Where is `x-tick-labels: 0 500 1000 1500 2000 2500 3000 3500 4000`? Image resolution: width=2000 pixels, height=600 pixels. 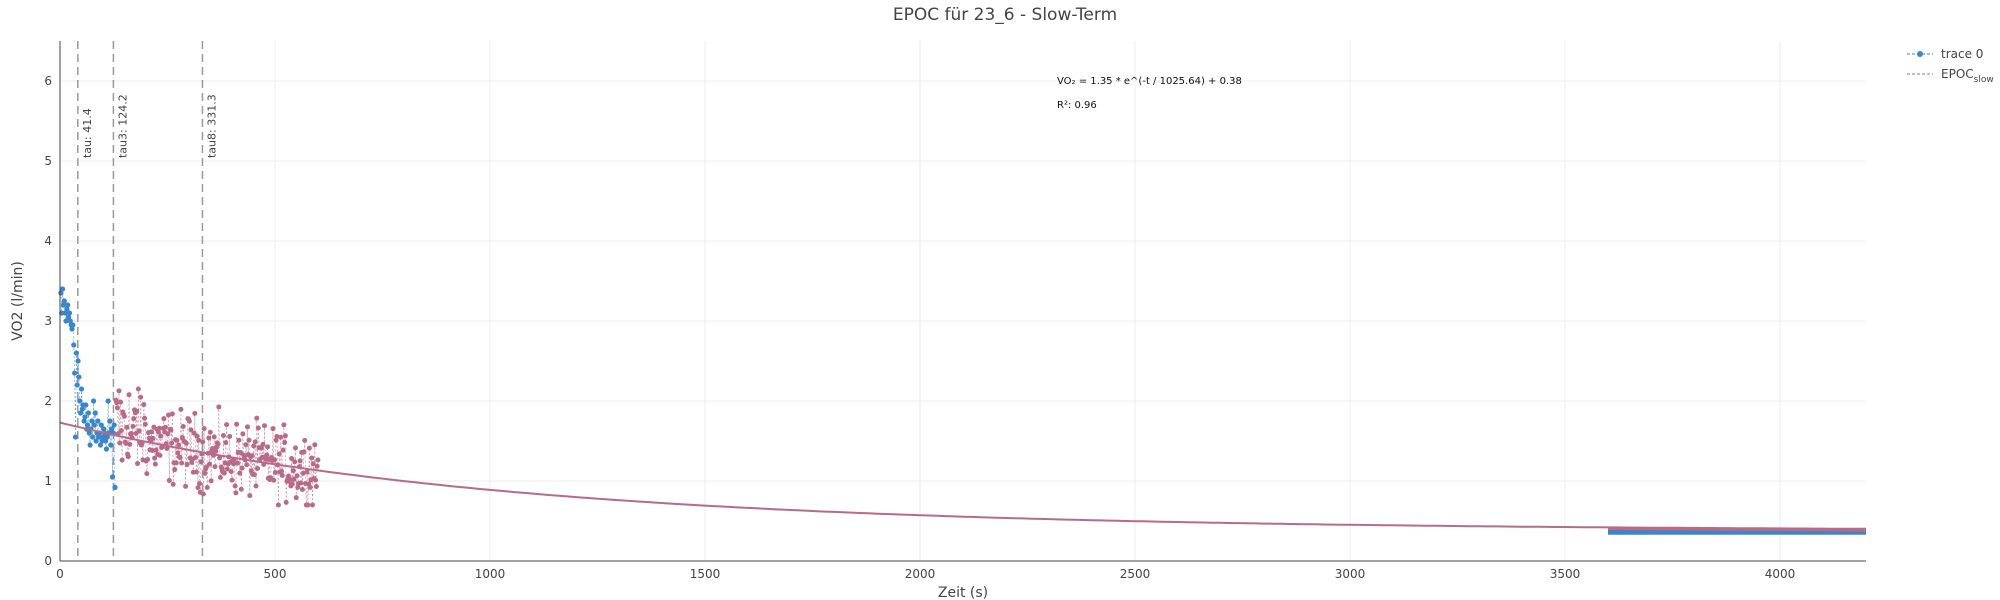 x-tick-labels: 0 500 1000 1500 2000 2500 3000 3500 4000 is located at coordinates (925, 574).